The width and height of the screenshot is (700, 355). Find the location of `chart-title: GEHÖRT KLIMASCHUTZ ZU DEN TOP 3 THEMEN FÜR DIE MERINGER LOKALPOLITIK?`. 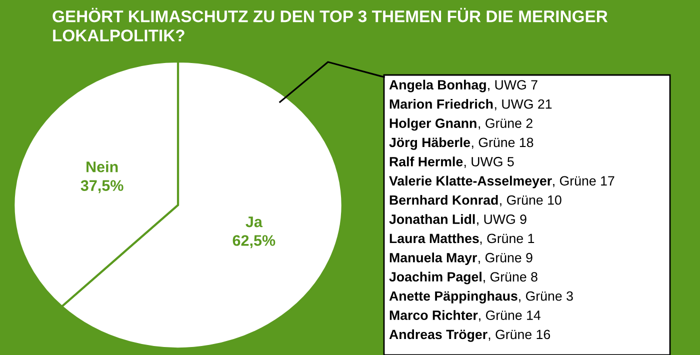

chart-title: GEHÖRT KLIMASCHUTZ ZU DEN TOP 3 THEMEN FÜR DIE MERINGER LOKALPOLITIK? is located at coordinates (330, 25).